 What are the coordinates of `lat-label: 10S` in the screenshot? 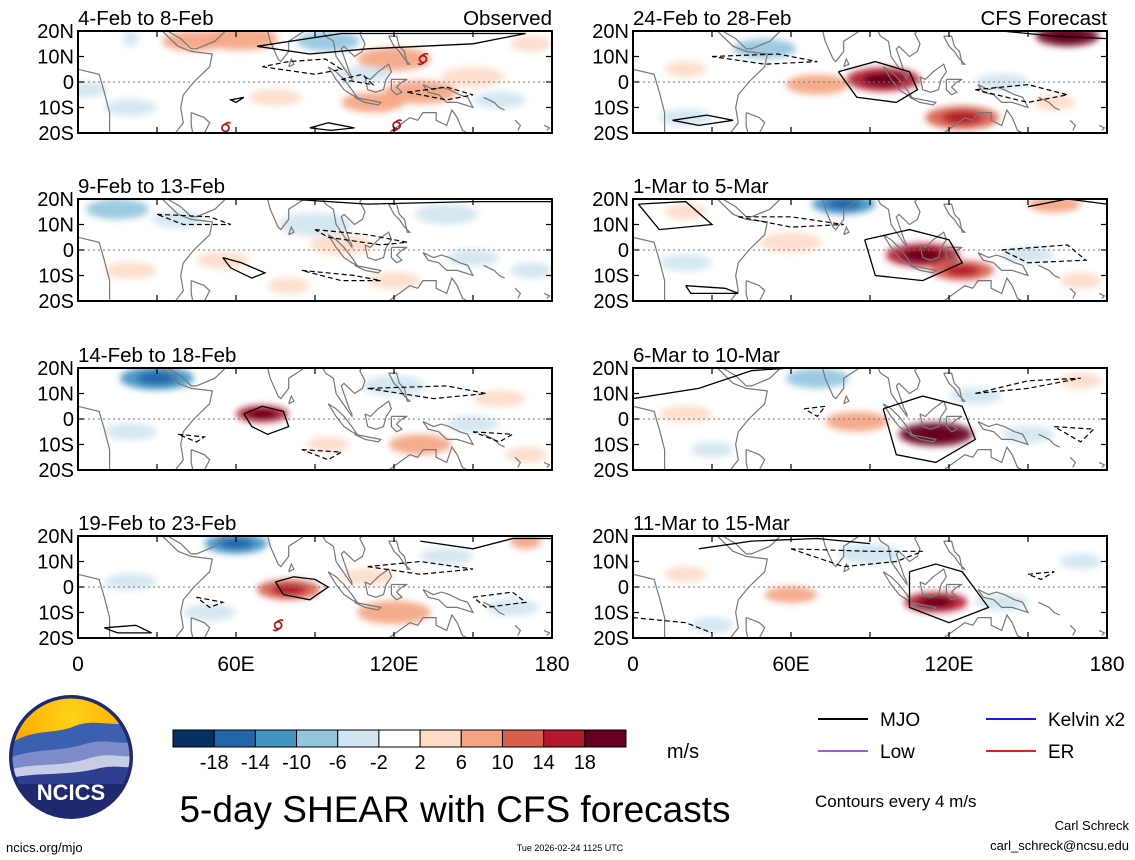 It's located at (611, 614).